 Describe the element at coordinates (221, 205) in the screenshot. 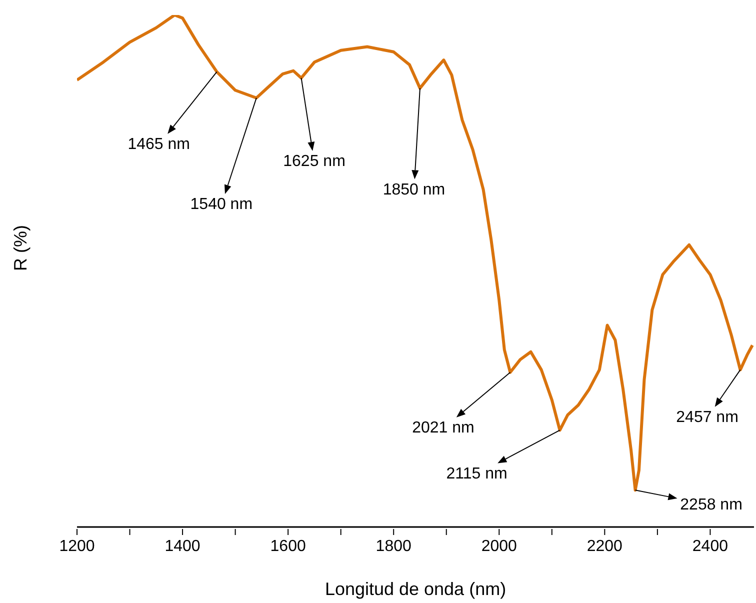

I see `annotation: 1540 nm` at that location.